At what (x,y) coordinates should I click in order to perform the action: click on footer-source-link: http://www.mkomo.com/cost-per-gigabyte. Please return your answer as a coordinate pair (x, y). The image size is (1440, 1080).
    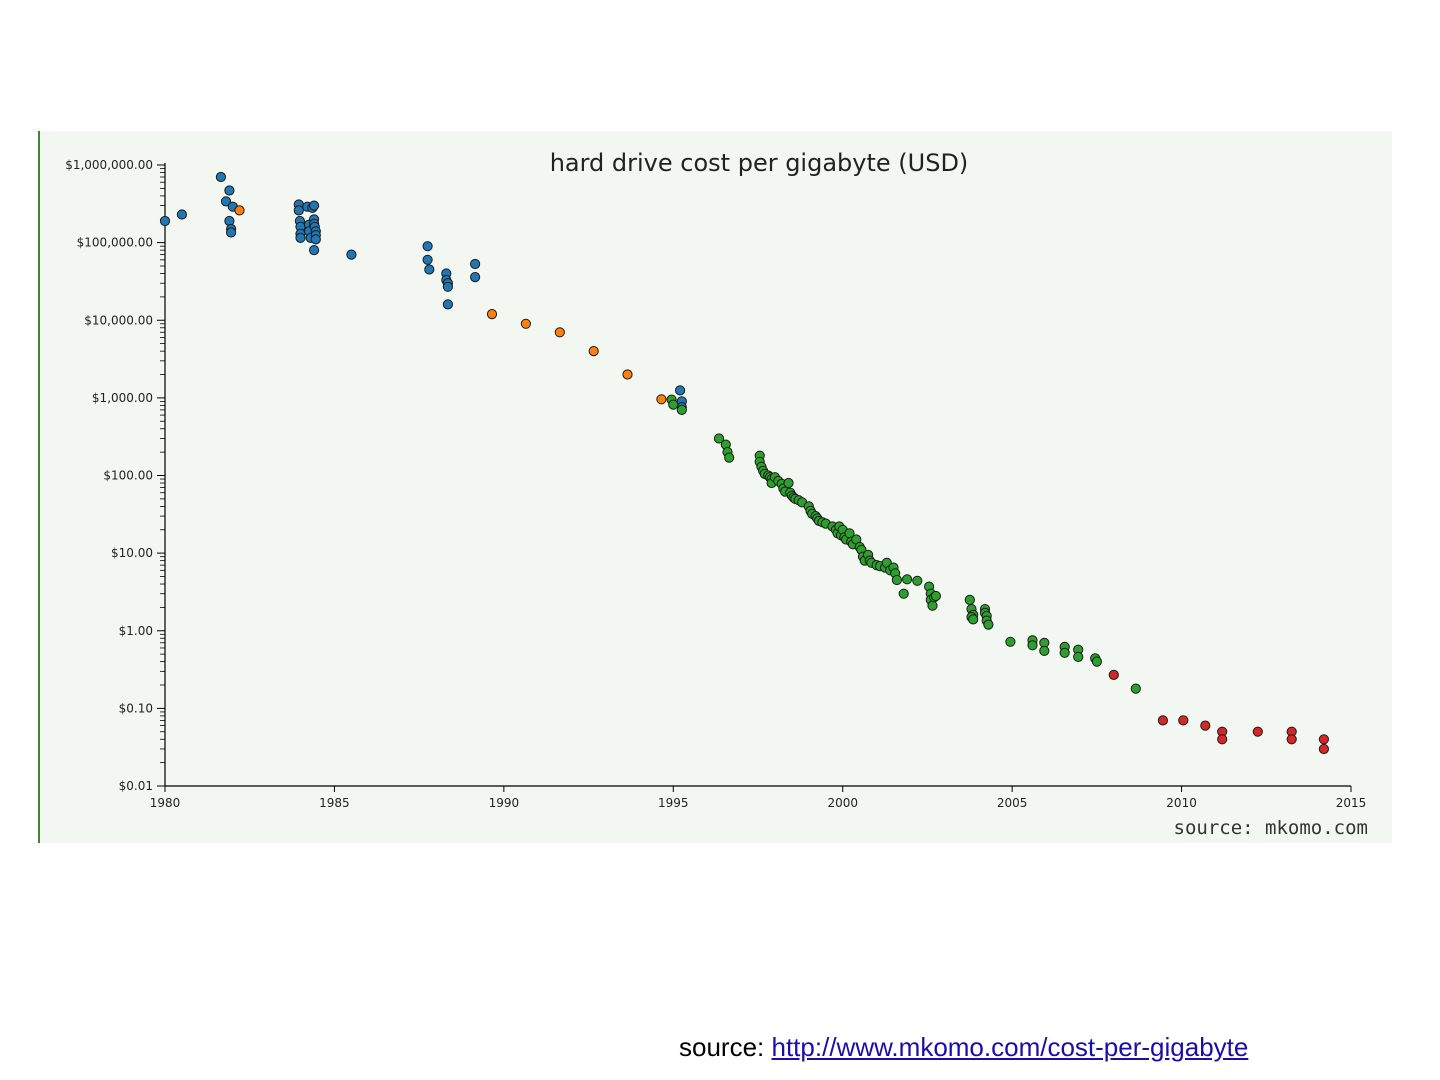
    Looking at the image, I should click on (1010, 1047).